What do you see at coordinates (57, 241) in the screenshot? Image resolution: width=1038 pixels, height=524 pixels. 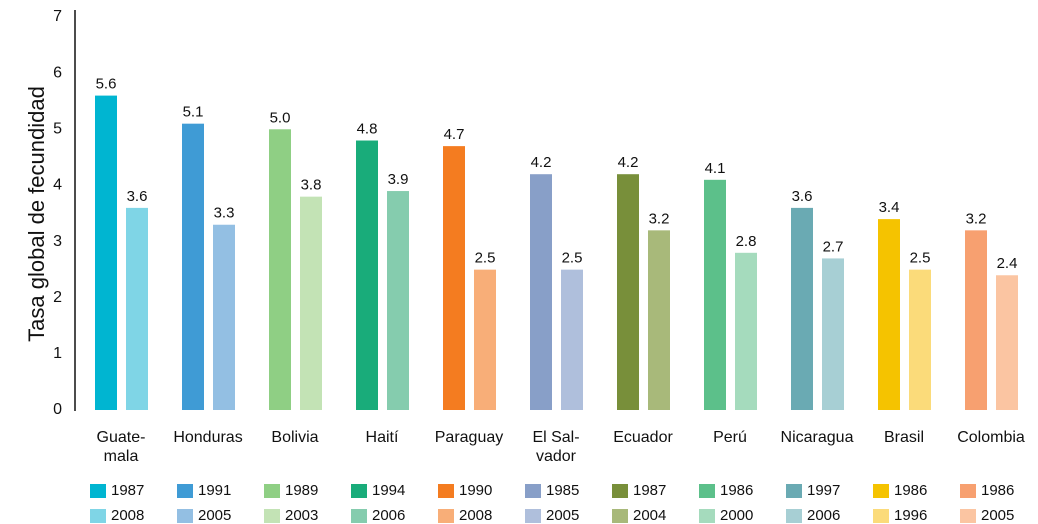 I see `y-tick-label: 3` at bounding box center [57, 241].